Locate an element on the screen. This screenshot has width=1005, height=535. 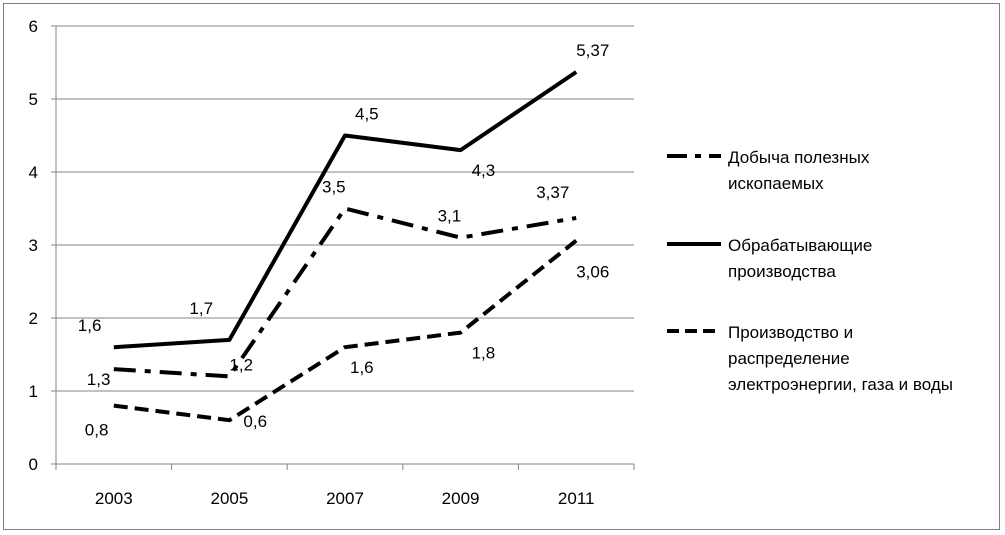
x-tick-label: 2007 is located at coordinates (345, 498).